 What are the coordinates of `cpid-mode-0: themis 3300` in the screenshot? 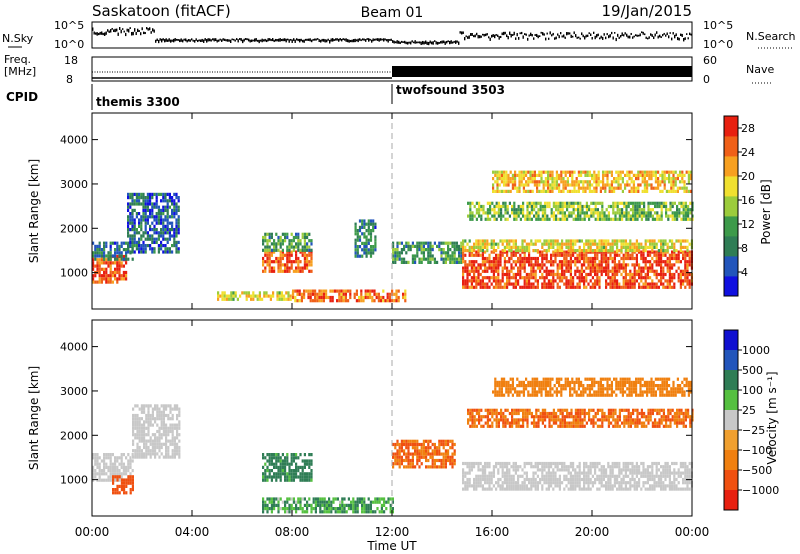 It's located at (138, 102).